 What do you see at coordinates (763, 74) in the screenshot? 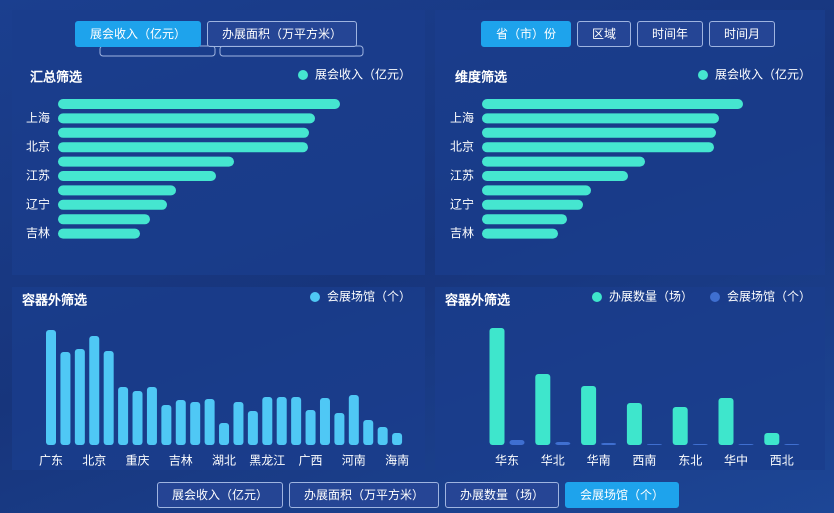
I see `legend-label: 展会收入（亿元）` at bounding box center [763, 74].